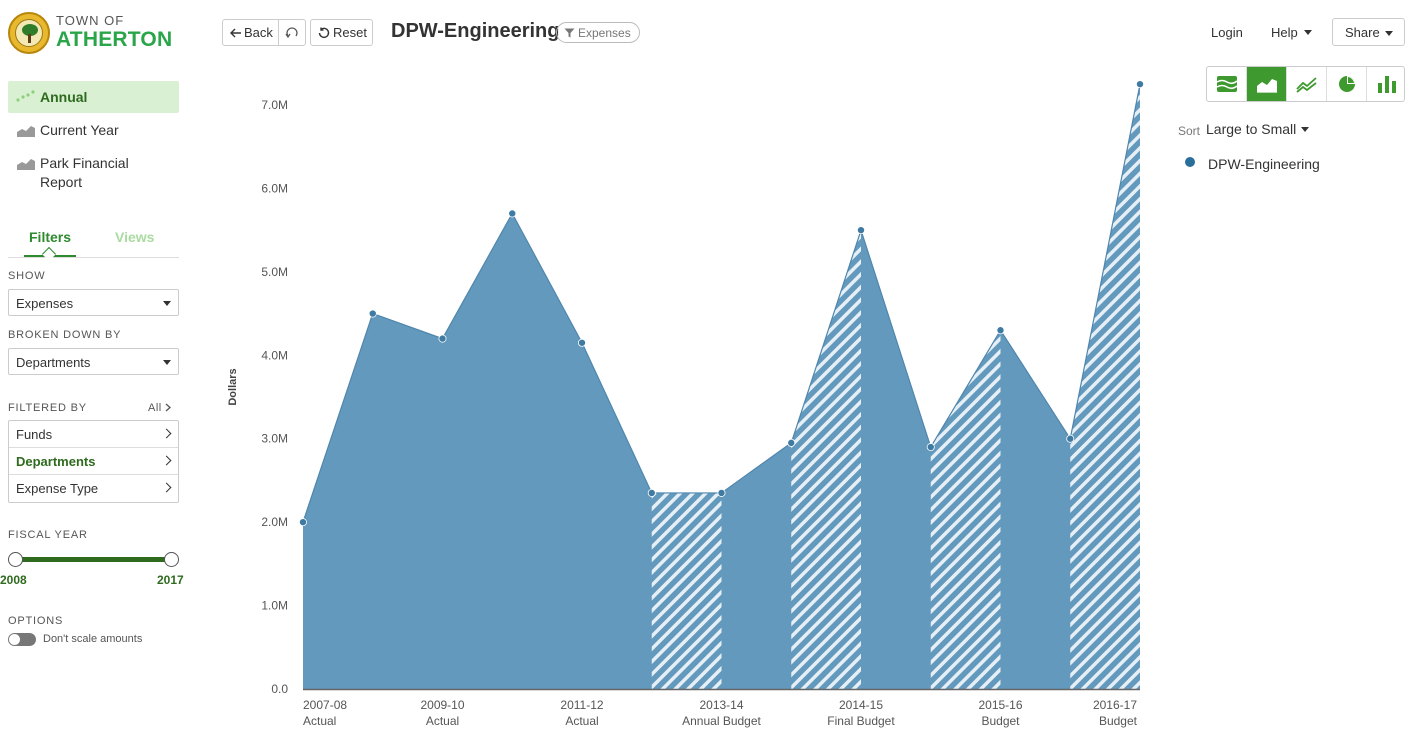 Image resolution: width=1418 pixels, height=754 pixels. I want to click on logo-line1: TOWN OF, so click(90, 20).